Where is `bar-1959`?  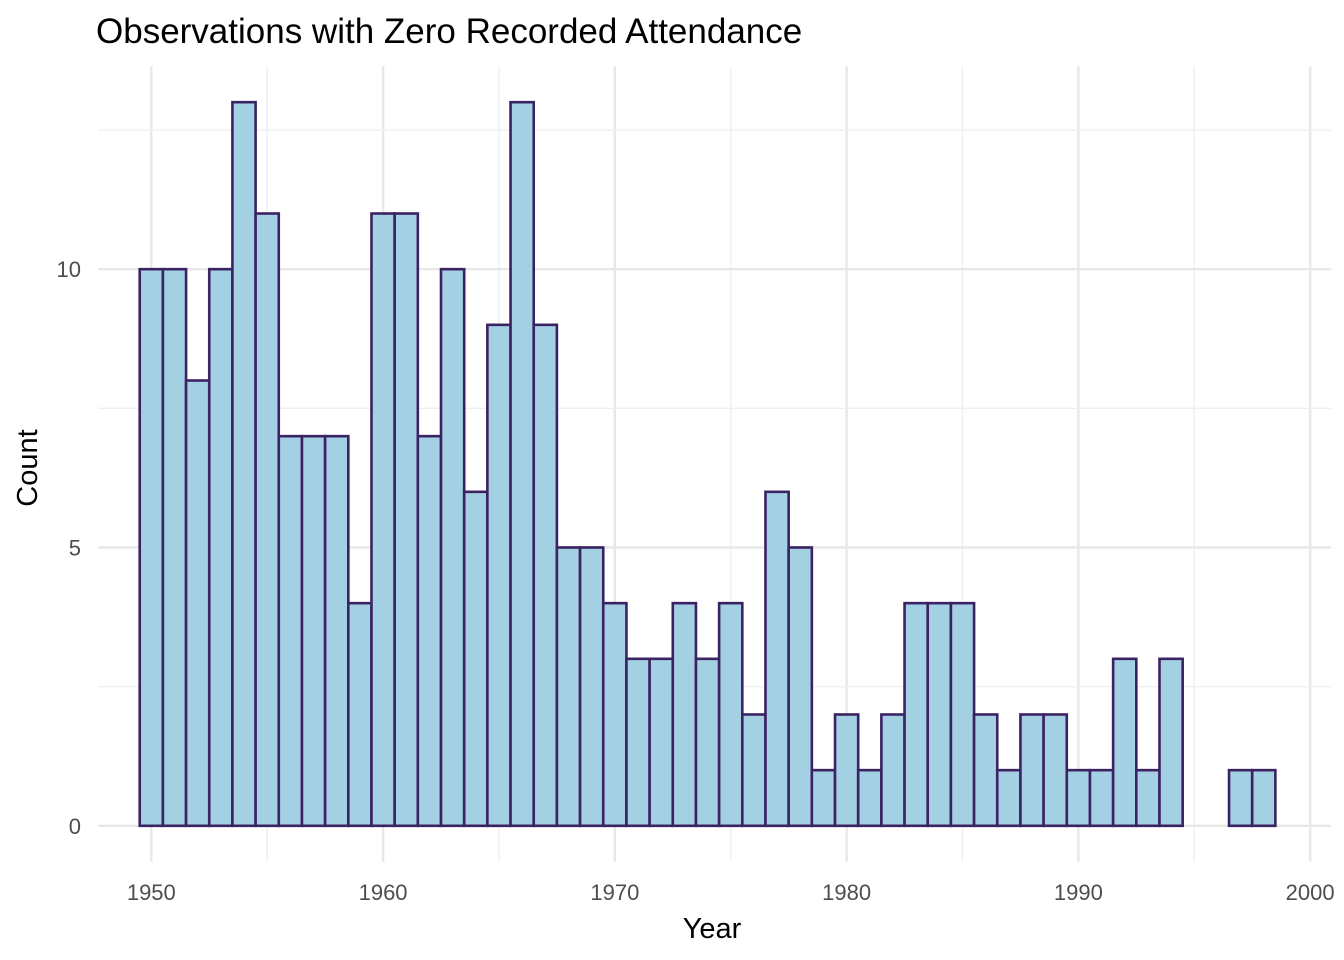 bar-1959 is located at coordinates (360, 714).